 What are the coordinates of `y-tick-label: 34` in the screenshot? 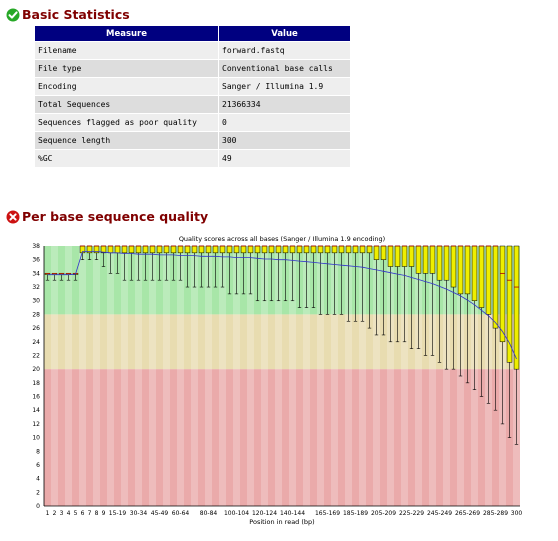 It's located at (36, 273).